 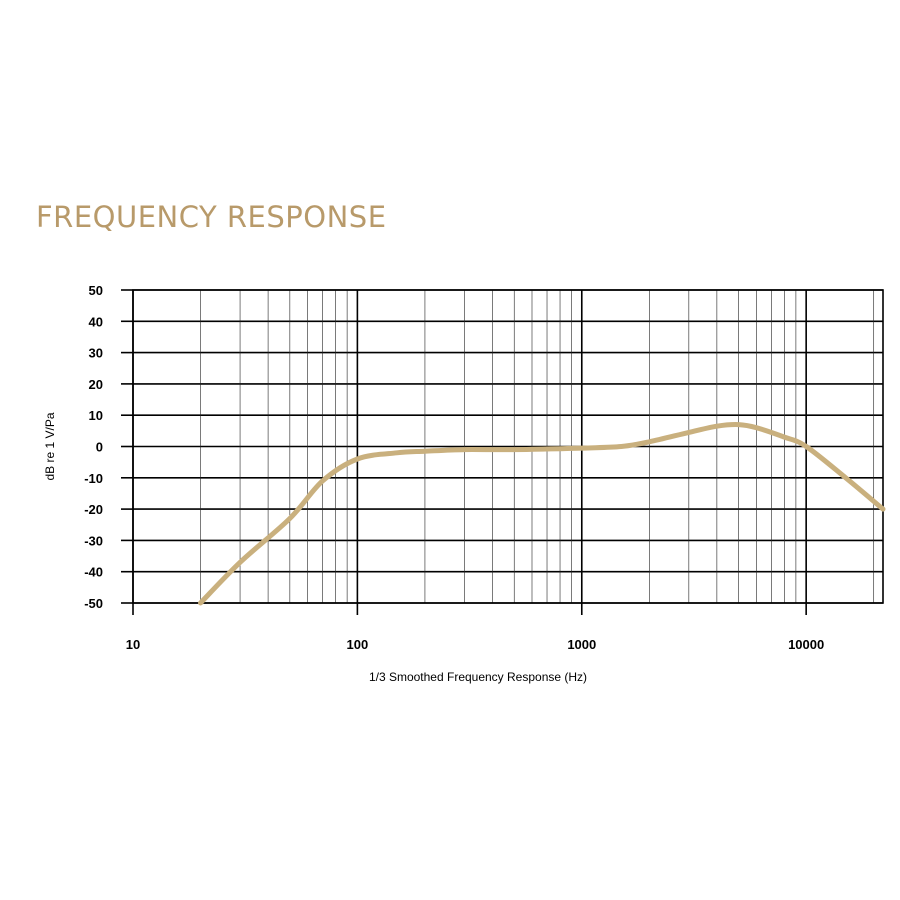 What do you see at coordinates (96, 353) in the screenshot?
I see `y-tick-label: 30` at bounding box center [96, 353].